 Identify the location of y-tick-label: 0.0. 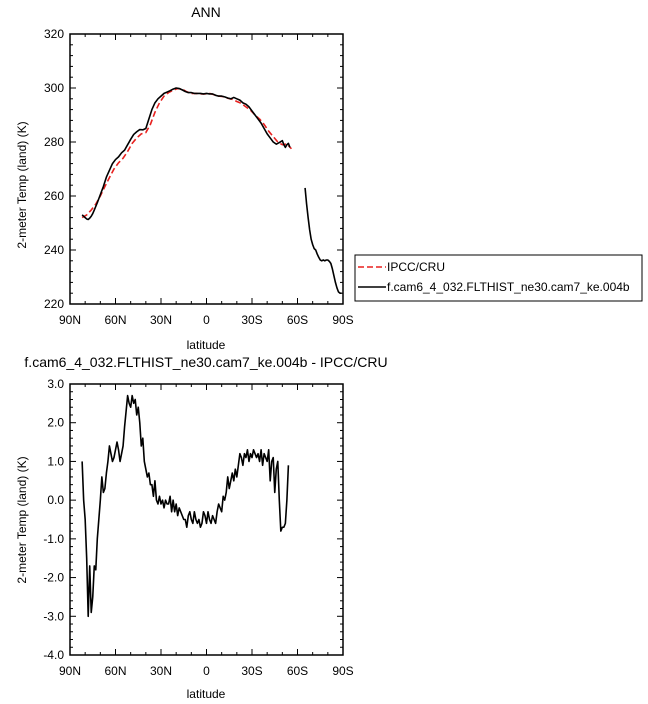
(55, 500).